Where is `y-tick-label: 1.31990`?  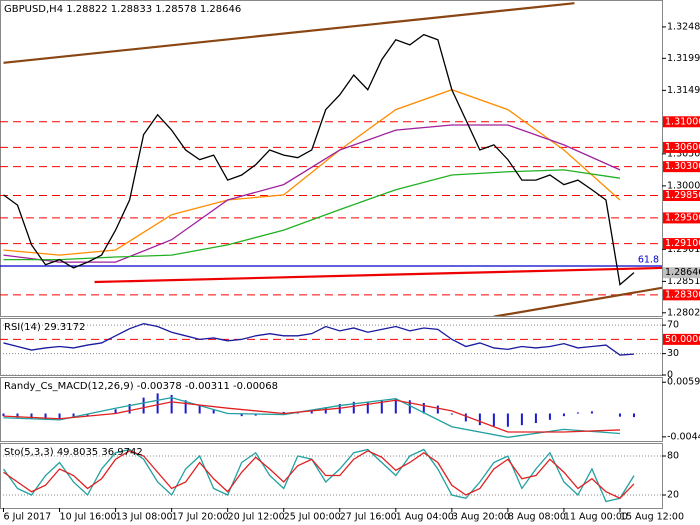 y-tick-label: 1.31990 is located at coordinates (683, 58).